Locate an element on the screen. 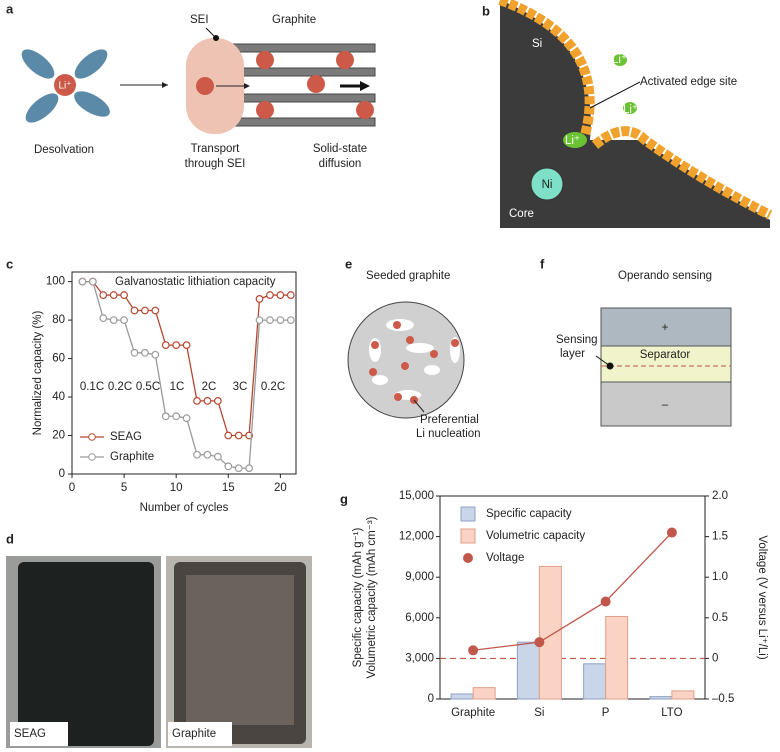  label: Operando sensing is located at coordinates (665, 276).